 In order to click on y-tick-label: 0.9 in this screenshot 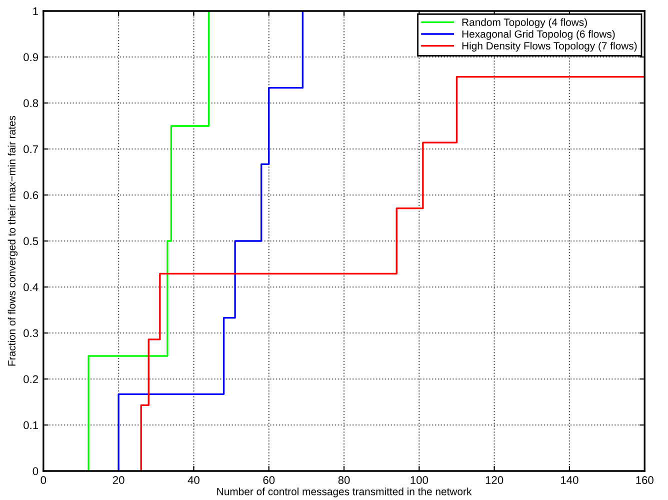, I will do `click(31, 57)`.